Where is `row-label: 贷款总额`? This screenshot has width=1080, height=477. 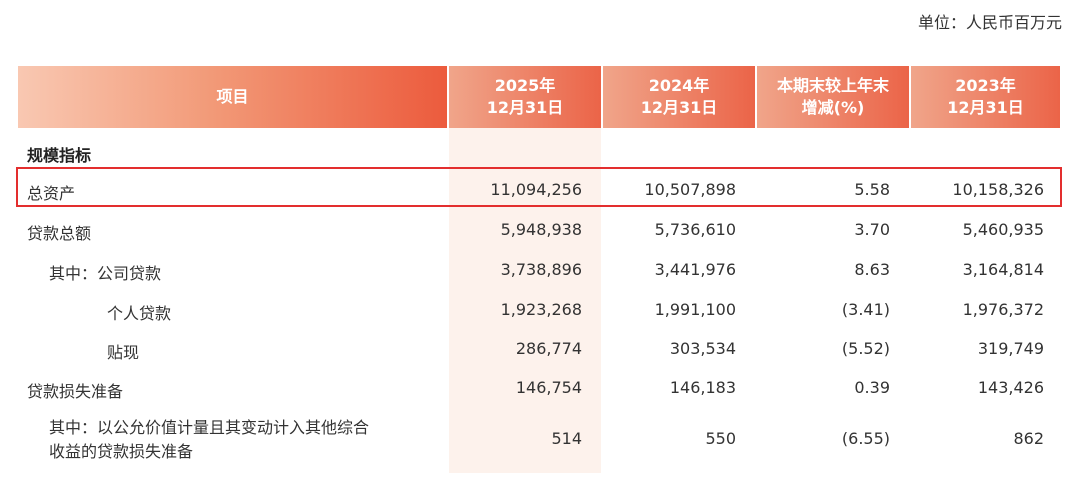
row-label: 贷款总额 is located at coordinates (59, 233).